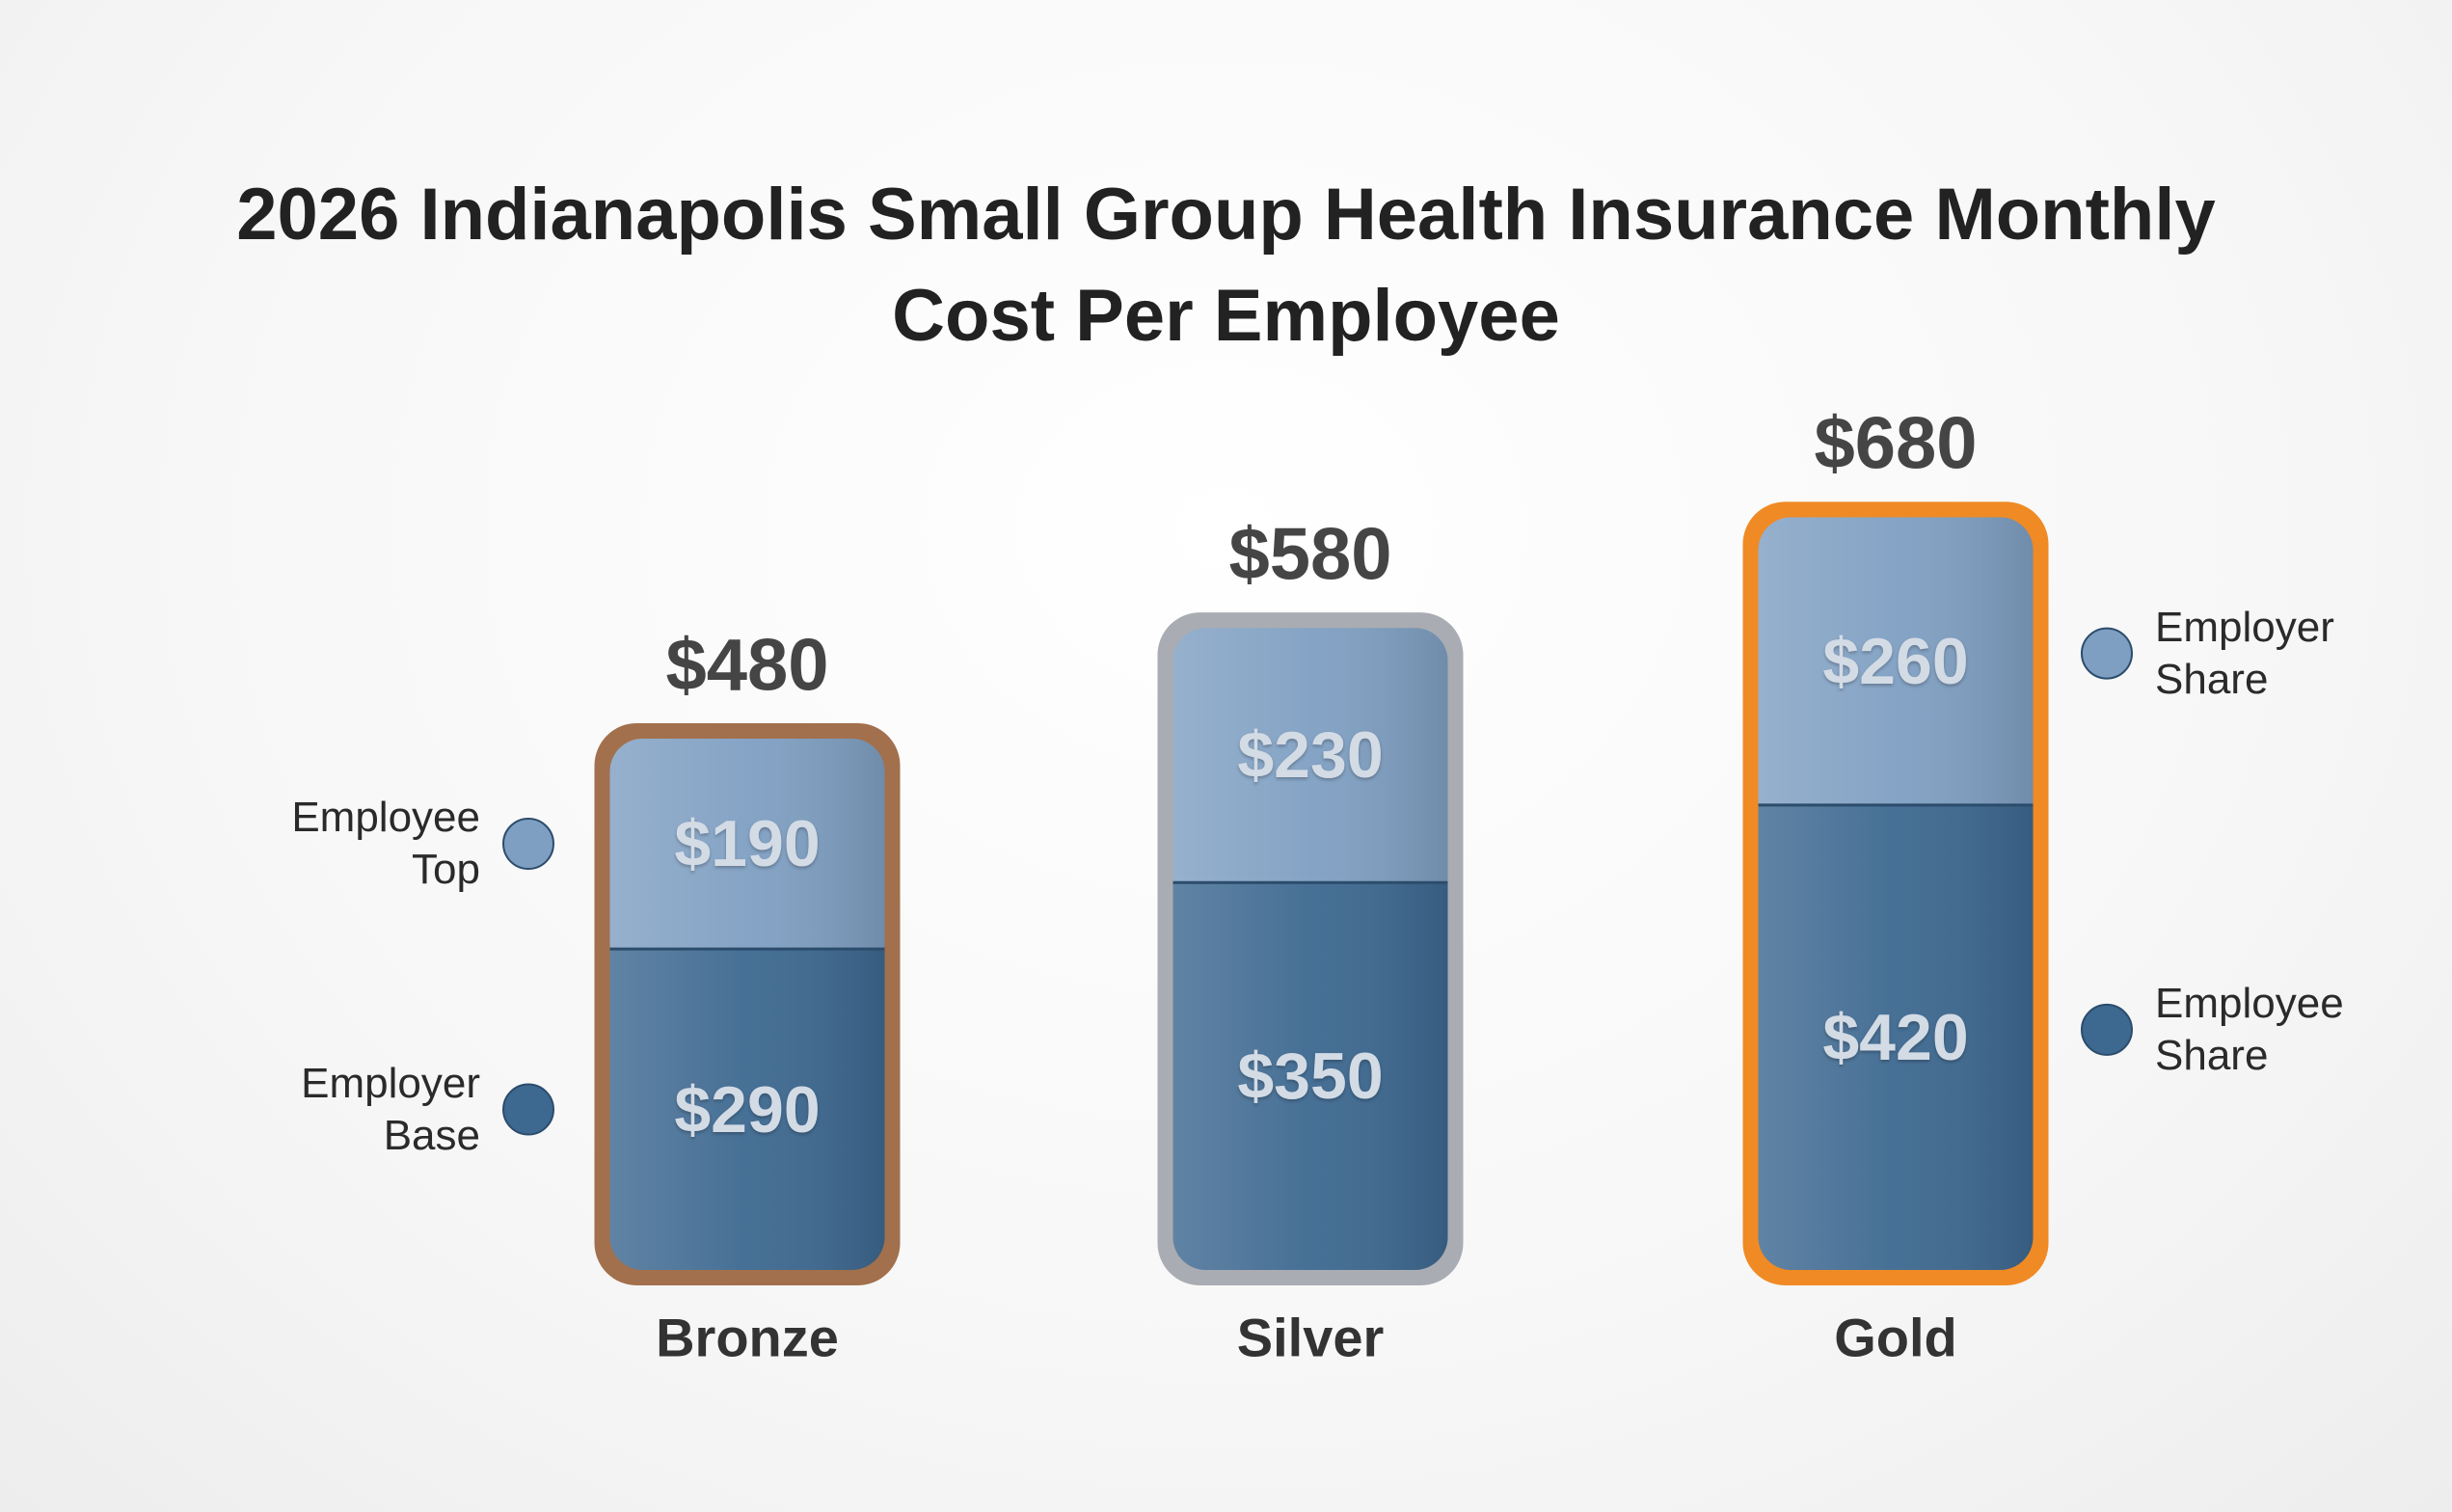 The height and width of the screenshot is (1512, 2452). What do you see at coordinates (1310, 554) in the screenshot?
I see `total-label: $580` at bounding box center [1310, 554].